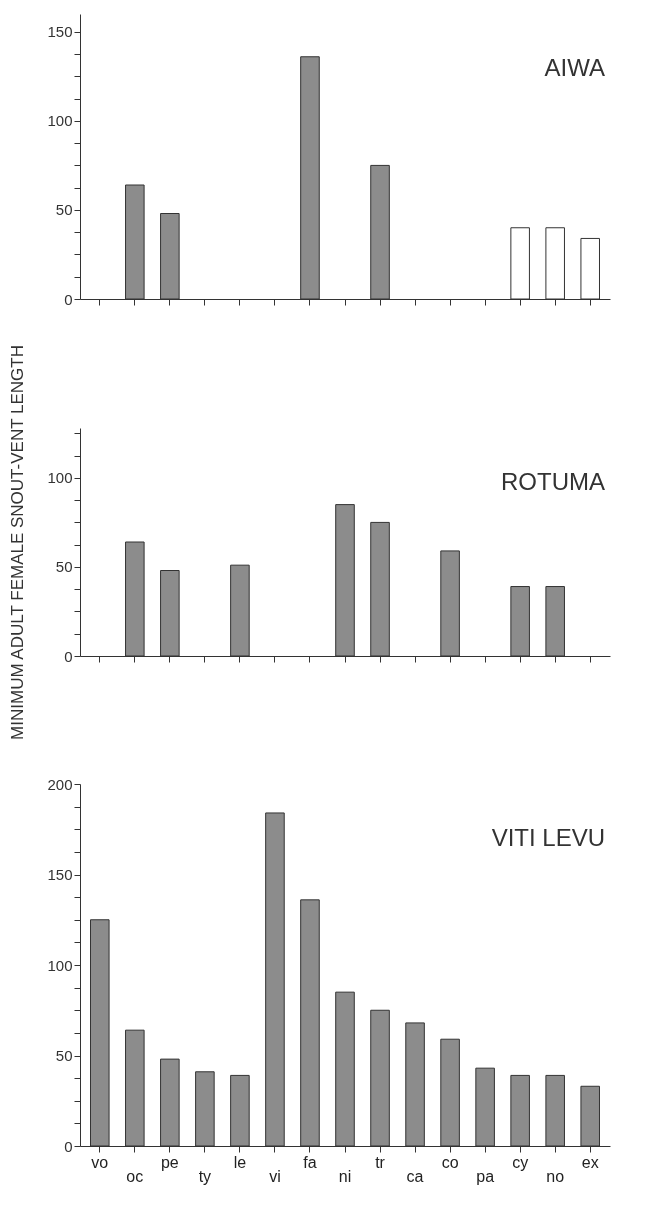 The height and width of the screenshot is (1211, 672). What do you see at coordinates (553, 481) in the screenshot?
I see `annotation: ROTUMA` at bounding box center [553, 481].